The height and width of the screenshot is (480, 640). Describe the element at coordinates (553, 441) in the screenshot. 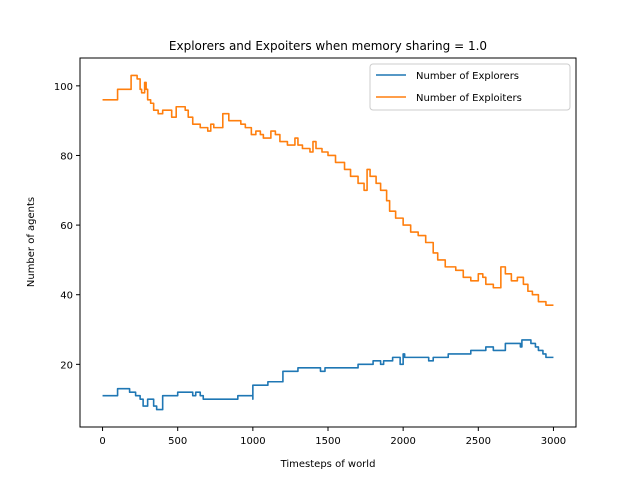

I see `x-tick-label: 3000` at that location.